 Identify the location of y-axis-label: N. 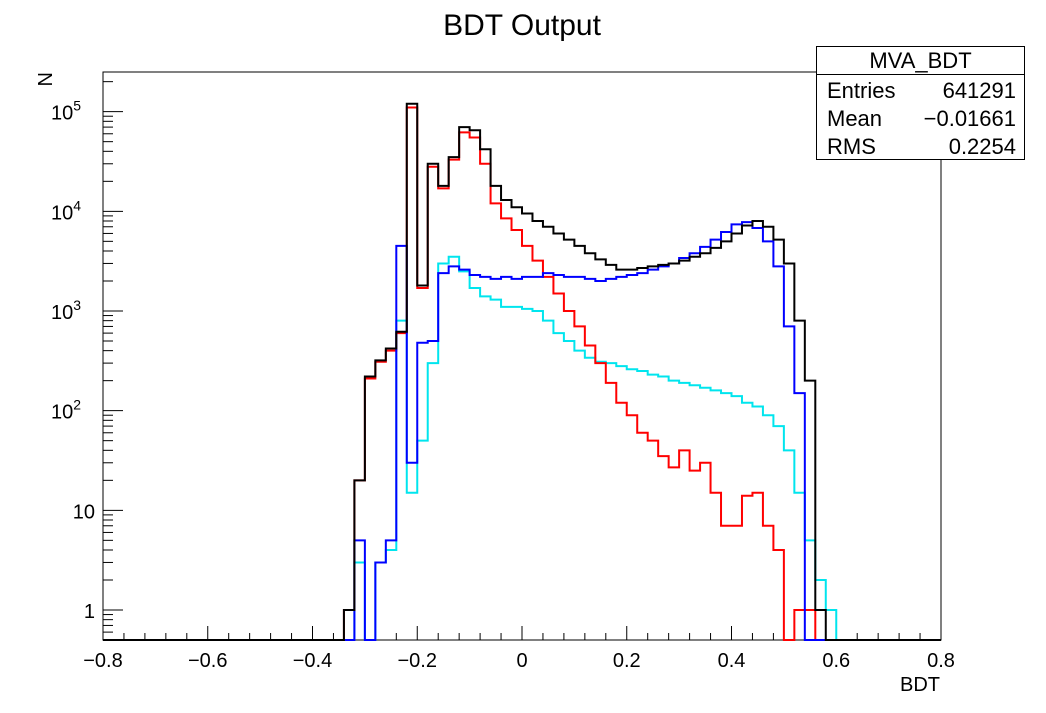
(46, 79).